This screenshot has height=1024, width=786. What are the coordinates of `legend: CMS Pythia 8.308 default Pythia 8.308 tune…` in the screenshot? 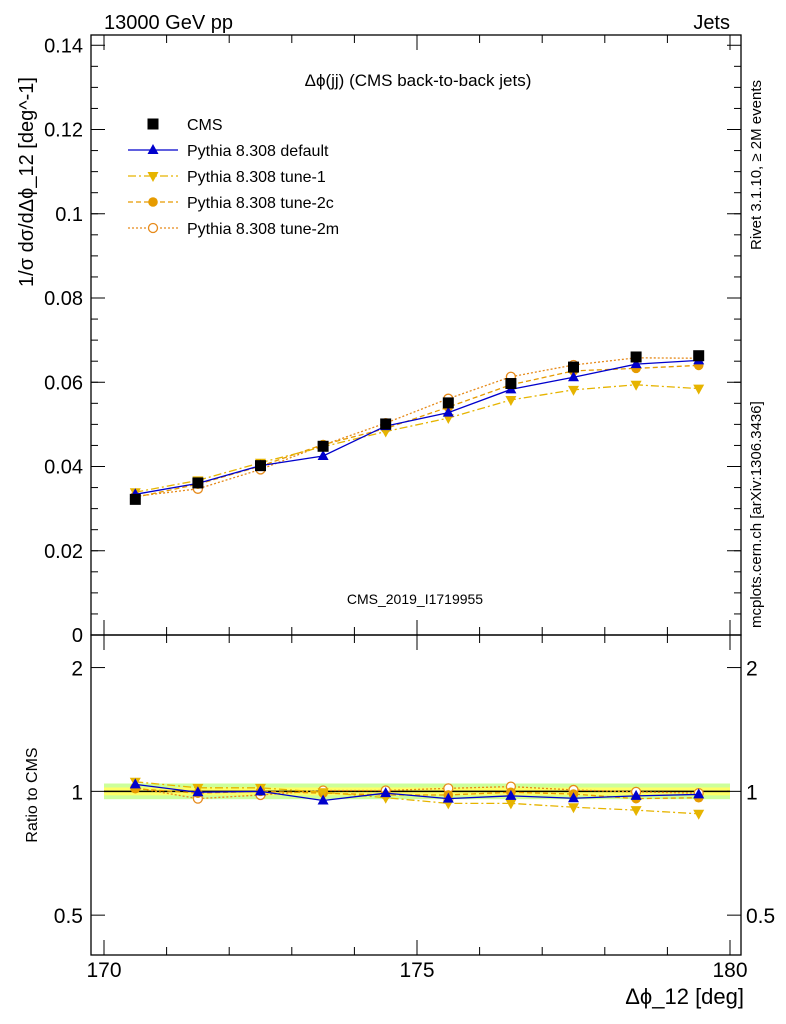 It's located at (233, 177).